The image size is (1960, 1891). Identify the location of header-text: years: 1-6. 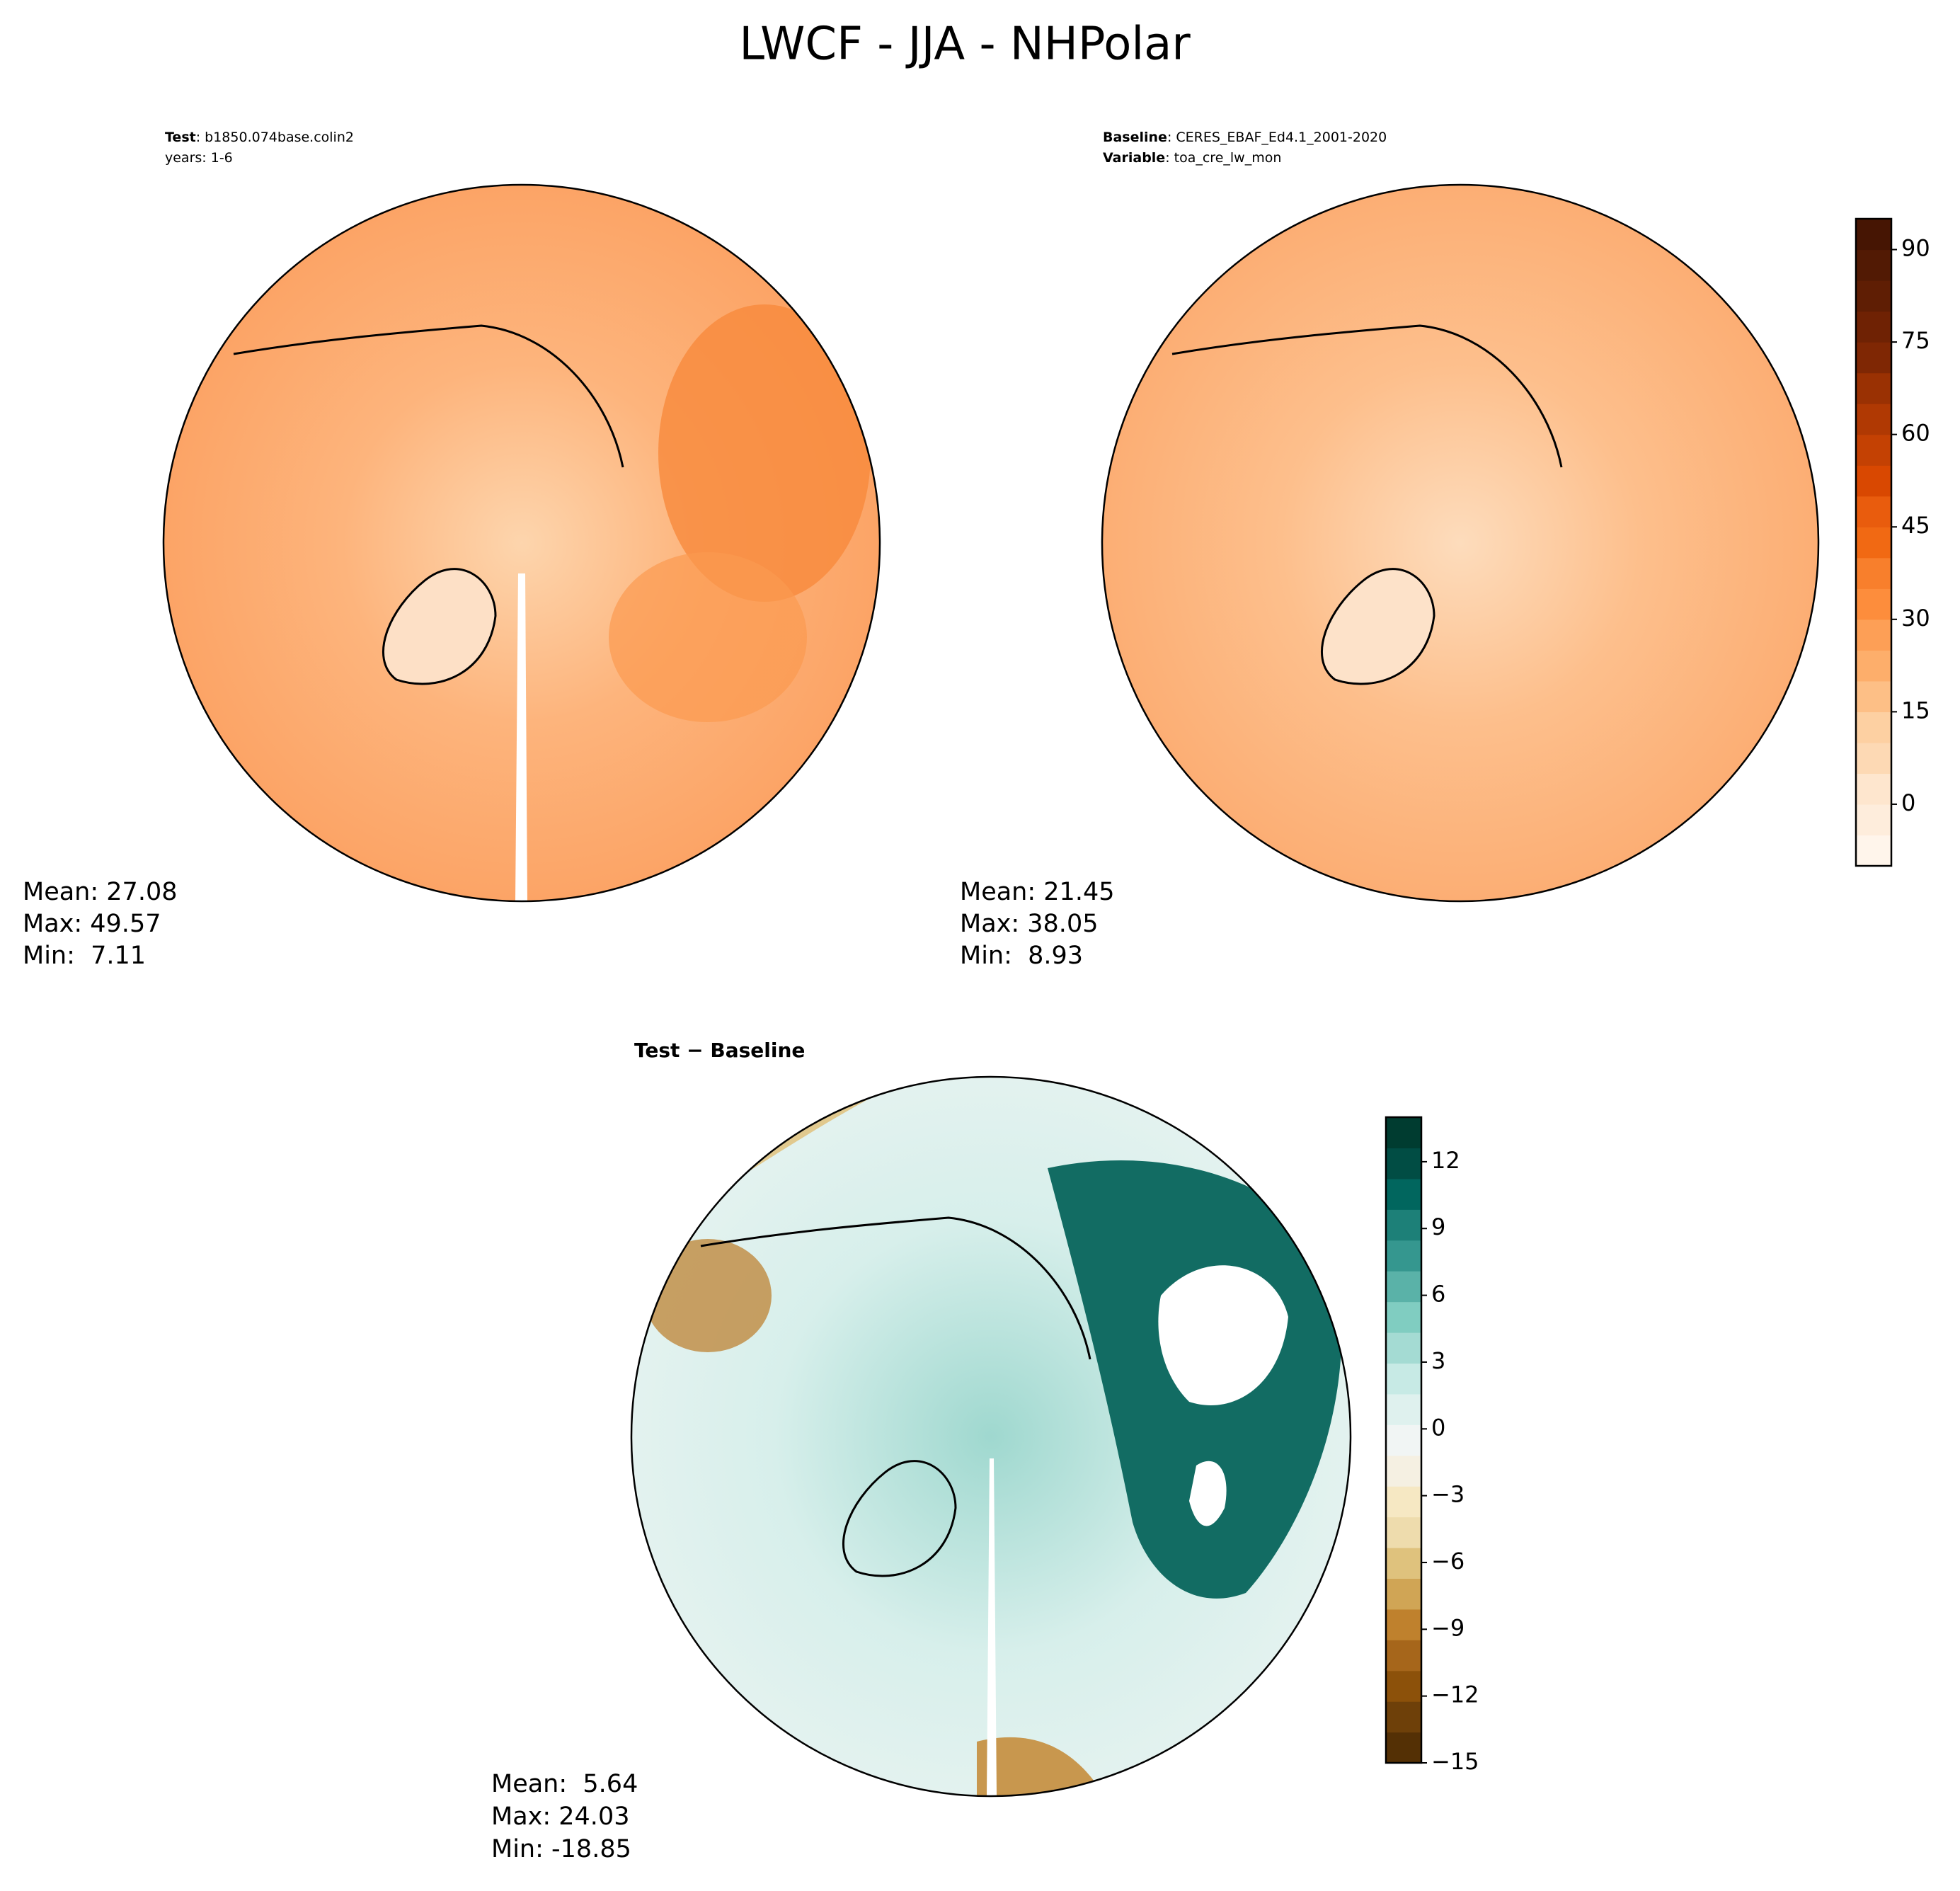
(199, 158).